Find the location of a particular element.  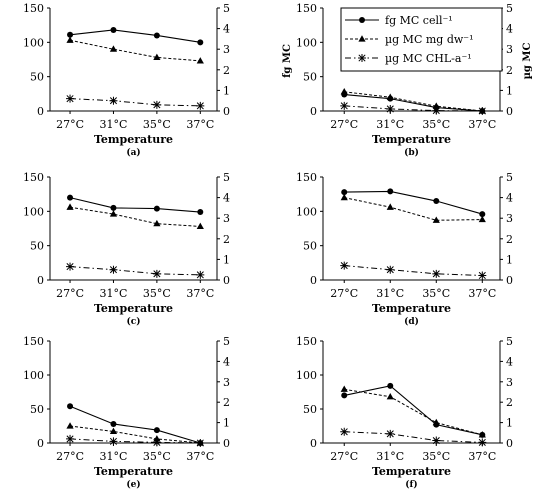

right-tick-label: 3 is located at coordinates (226, 382).